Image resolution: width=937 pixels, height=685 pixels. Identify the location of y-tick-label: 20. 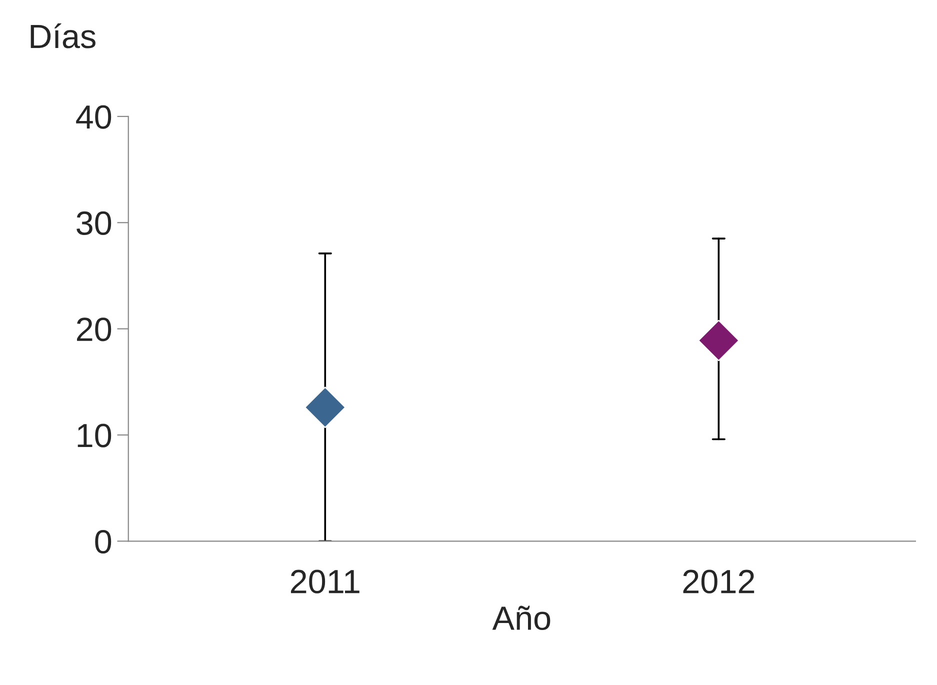
(94, 330).